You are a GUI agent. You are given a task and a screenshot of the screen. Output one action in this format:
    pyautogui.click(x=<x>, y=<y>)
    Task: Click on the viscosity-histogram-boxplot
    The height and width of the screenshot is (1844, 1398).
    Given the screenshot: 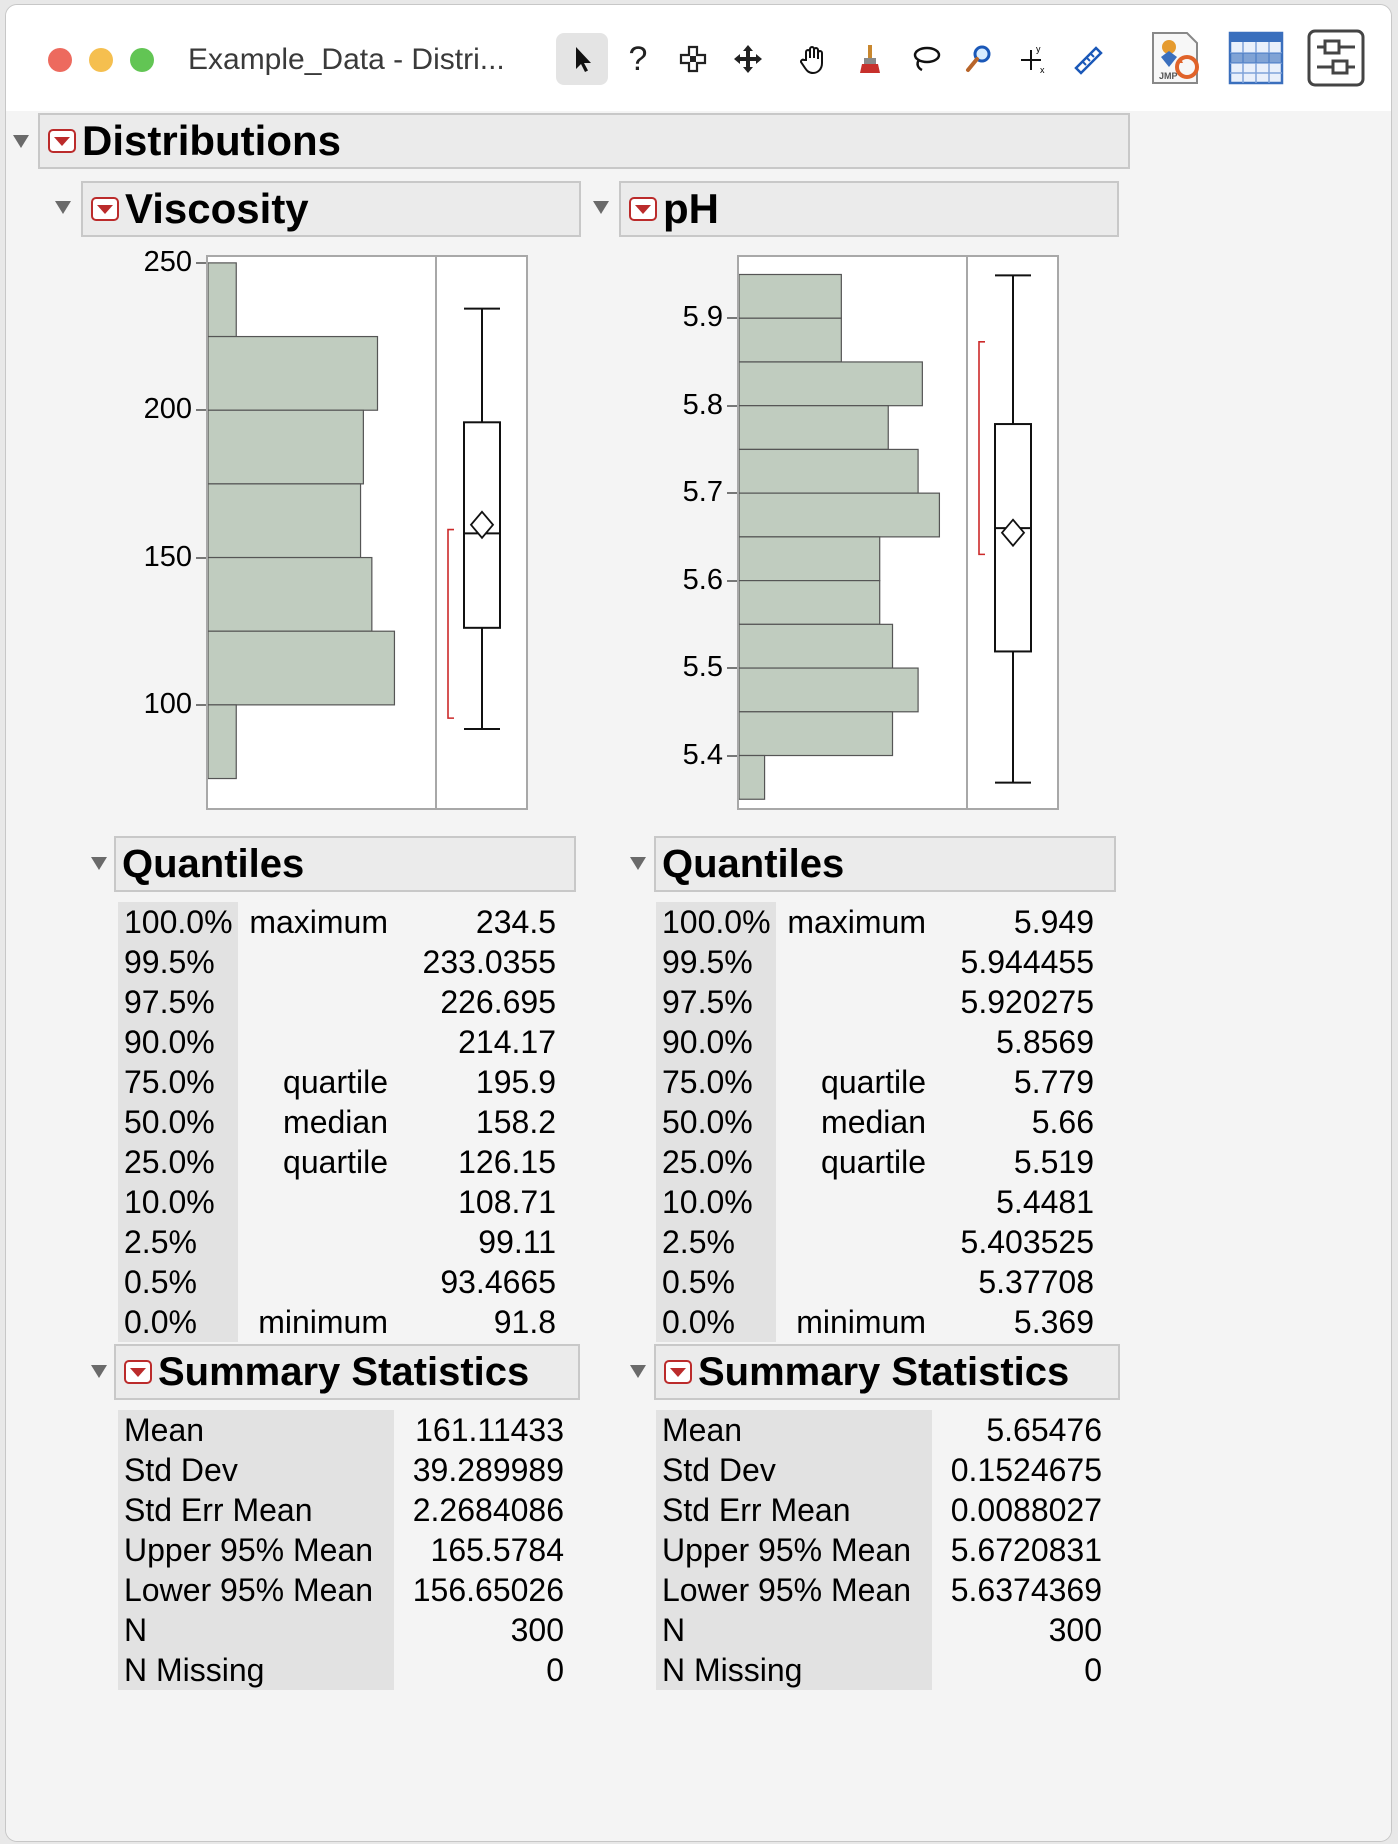 What is the action you would take?
    pyautogui.click(x=367, y=532)
    